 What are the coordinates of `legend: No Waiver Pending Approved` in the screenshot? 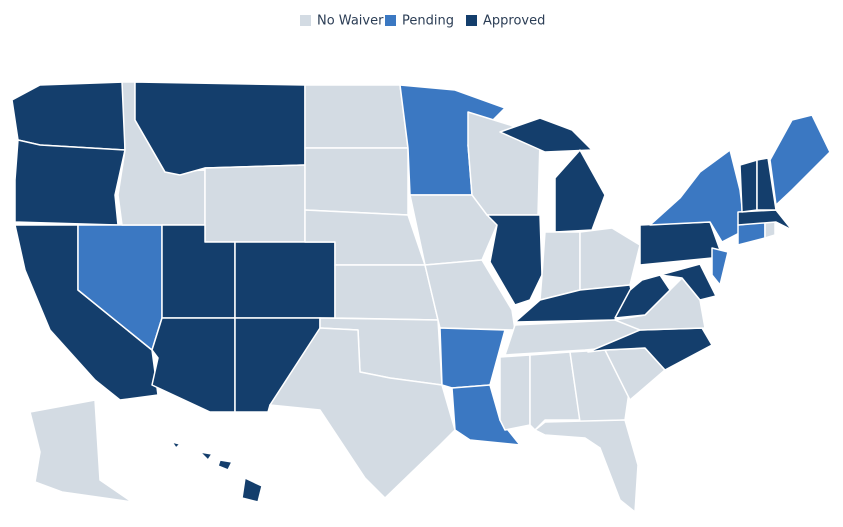 It's located at (422, 21).